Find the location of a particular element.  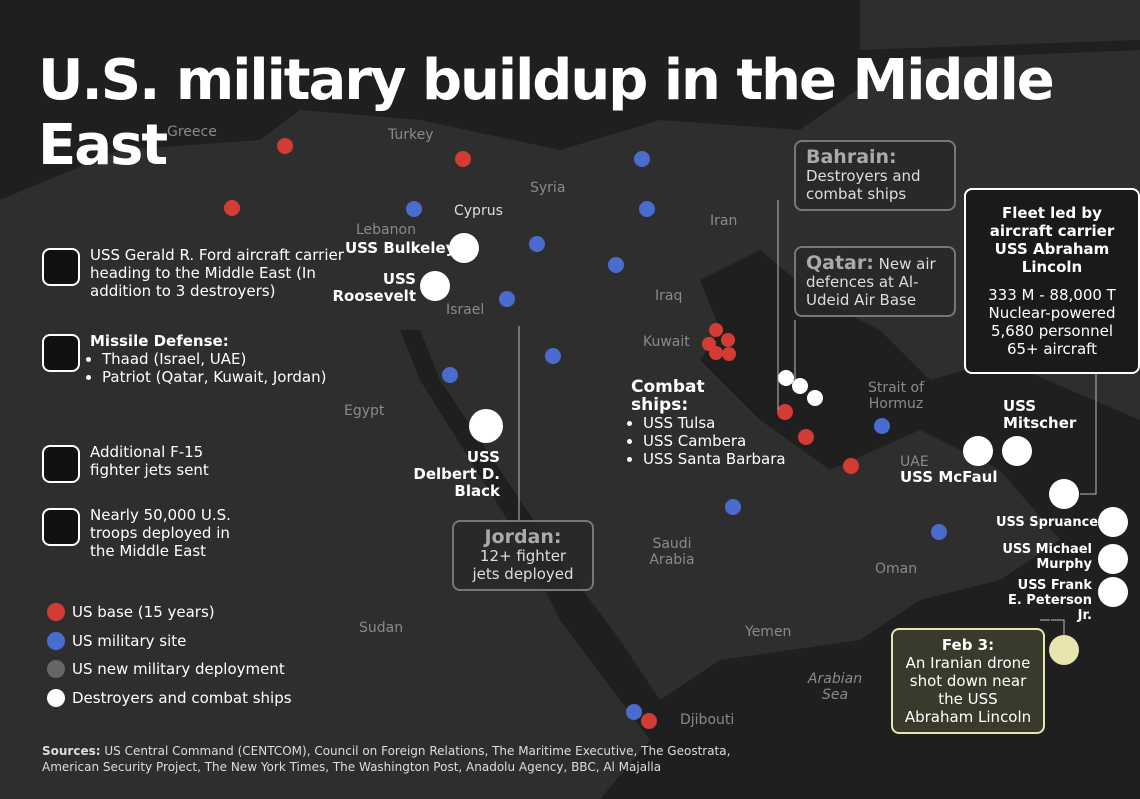

combat-title: Combat ships: is located at coordinates (668, 396).